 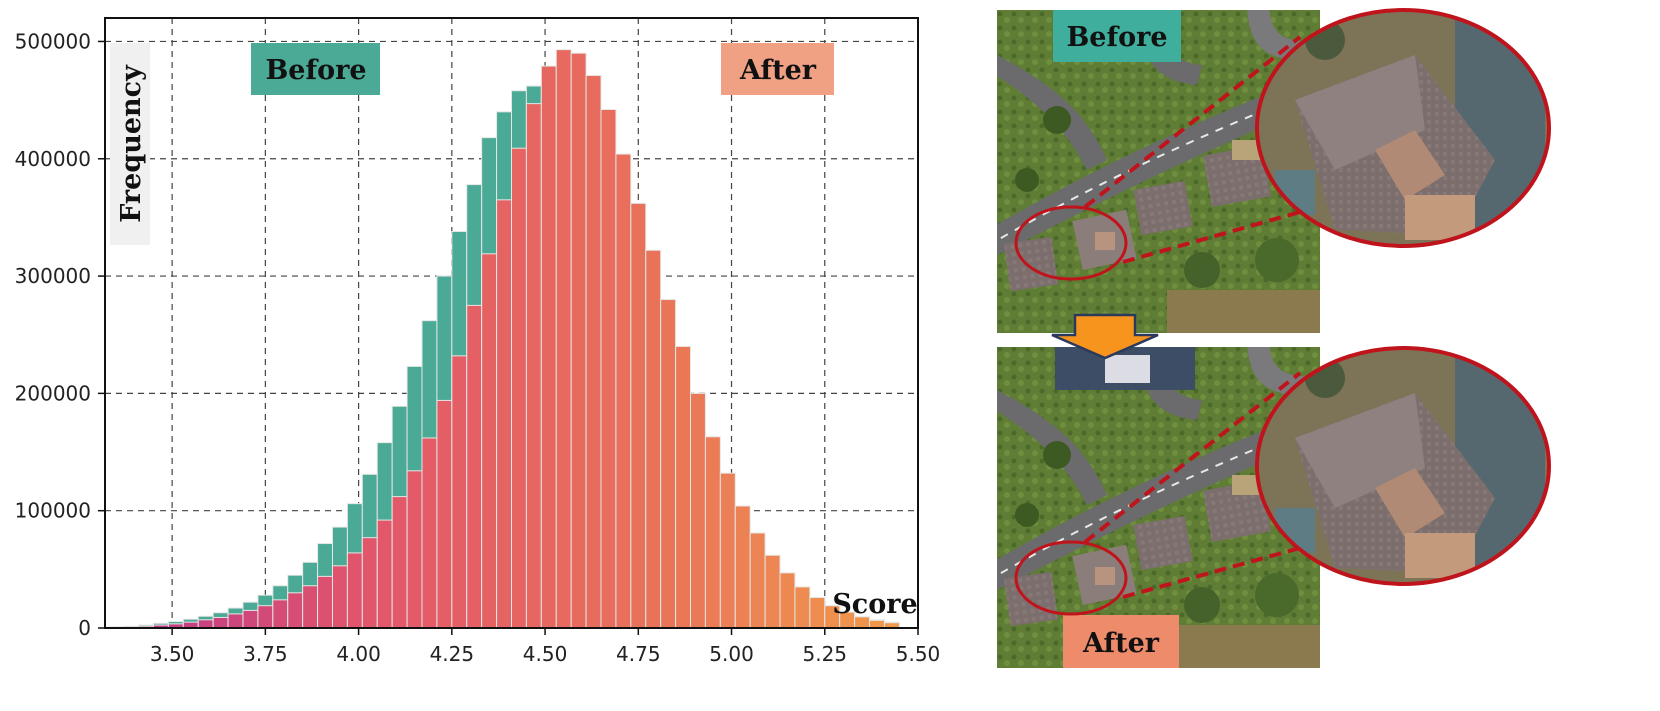 I want to click on before-image-label-background, so click(x=1117, y=36).